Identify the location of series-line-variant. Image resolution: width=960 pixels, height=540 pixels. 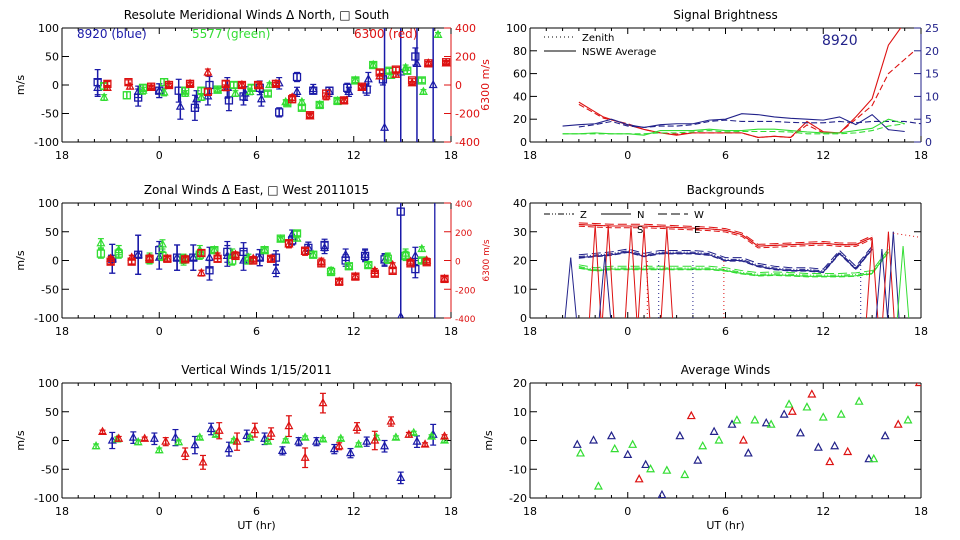
(725, 261).